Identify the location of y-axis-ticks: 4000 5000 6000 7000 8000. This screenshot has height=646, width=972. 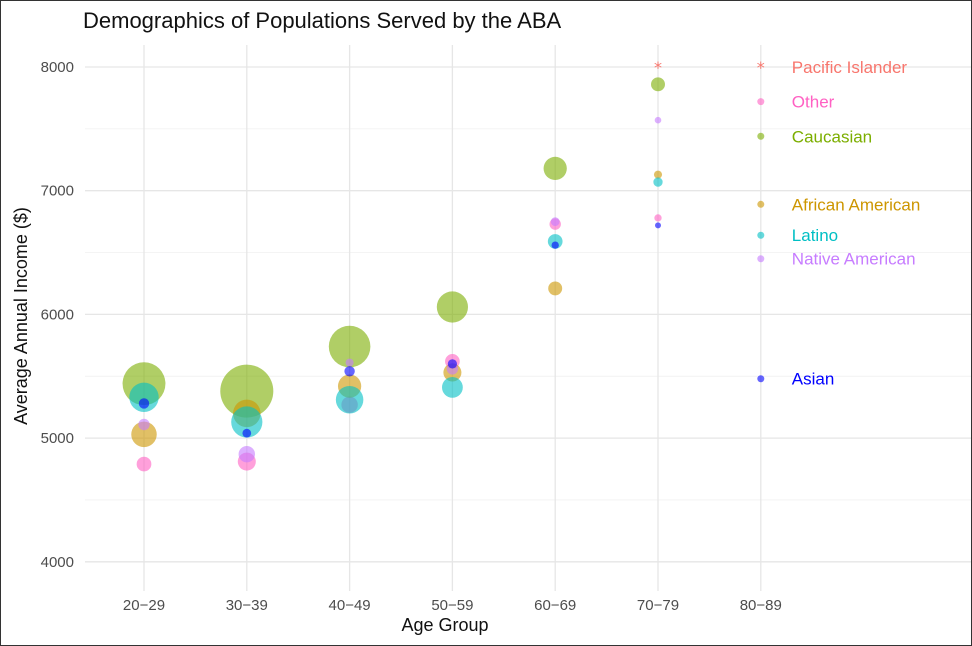
(57, 315).